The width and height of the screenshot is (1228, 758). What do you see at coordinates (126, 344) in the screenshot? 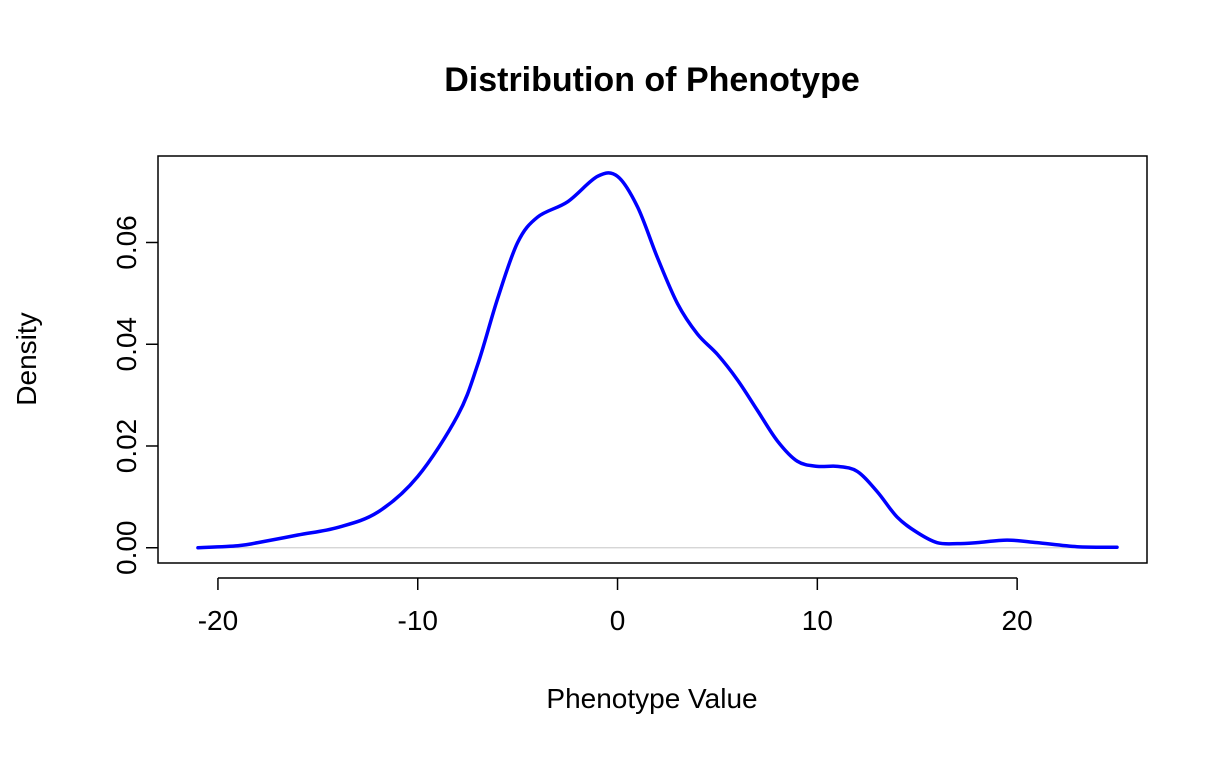
I see `y-tick-label: 0.04` at bounding box center [126, 344].